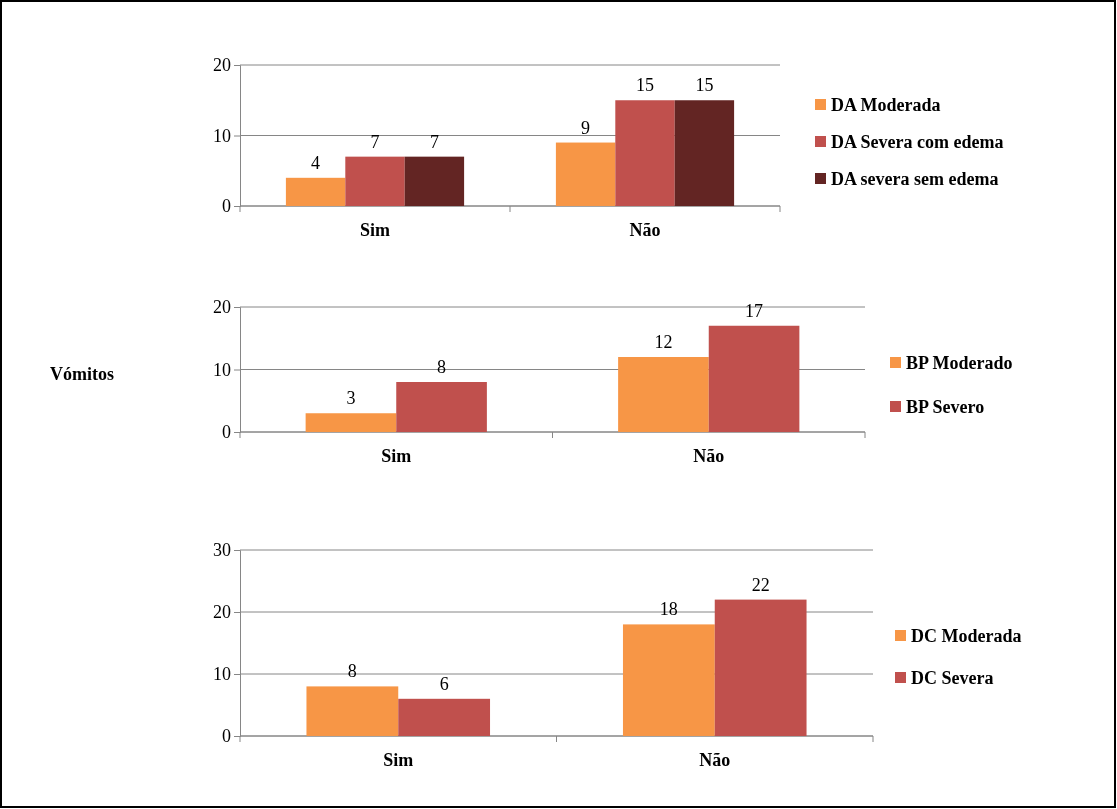 The height and width of the screenshot is (809, 1117). What do you see at coordinates (663, 342) in the screenshot?
I see `data-label: 12` at bounding box center [663, 342].